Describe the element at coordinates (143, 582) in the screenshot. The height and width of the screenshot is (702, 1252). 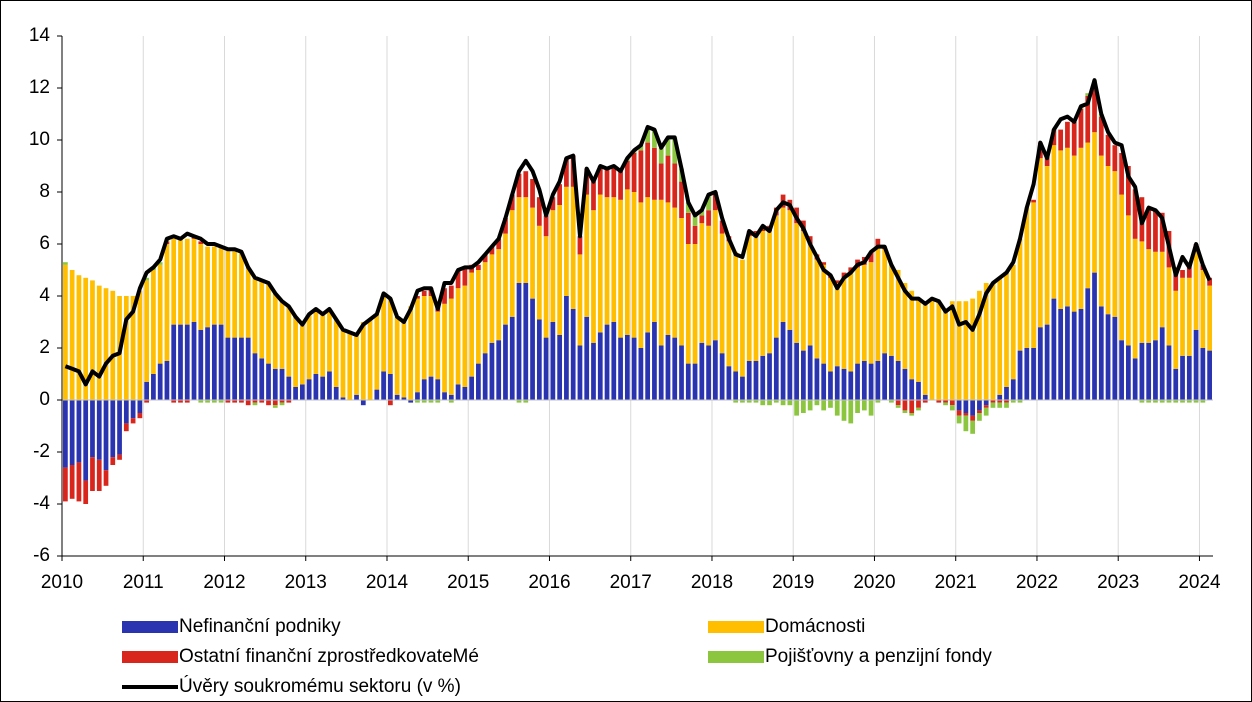
I see `x-tick-label: 2011` at that location.